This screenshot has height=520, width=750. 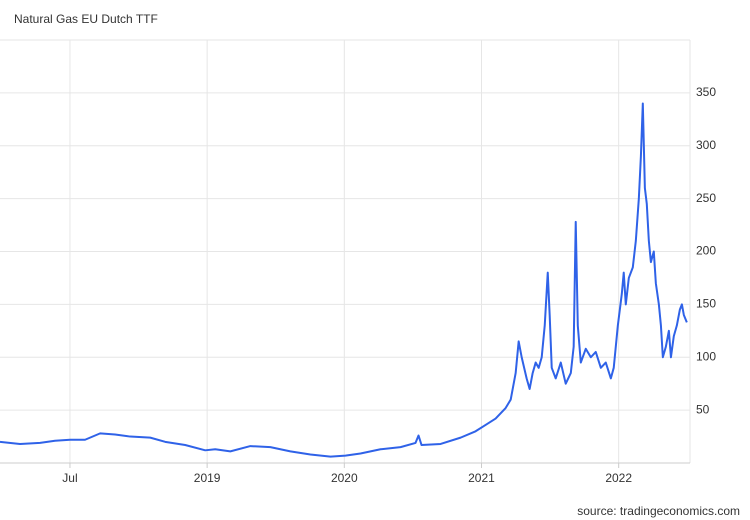 I want to click on y-tick-label: 50, so click(x=703, y=409).